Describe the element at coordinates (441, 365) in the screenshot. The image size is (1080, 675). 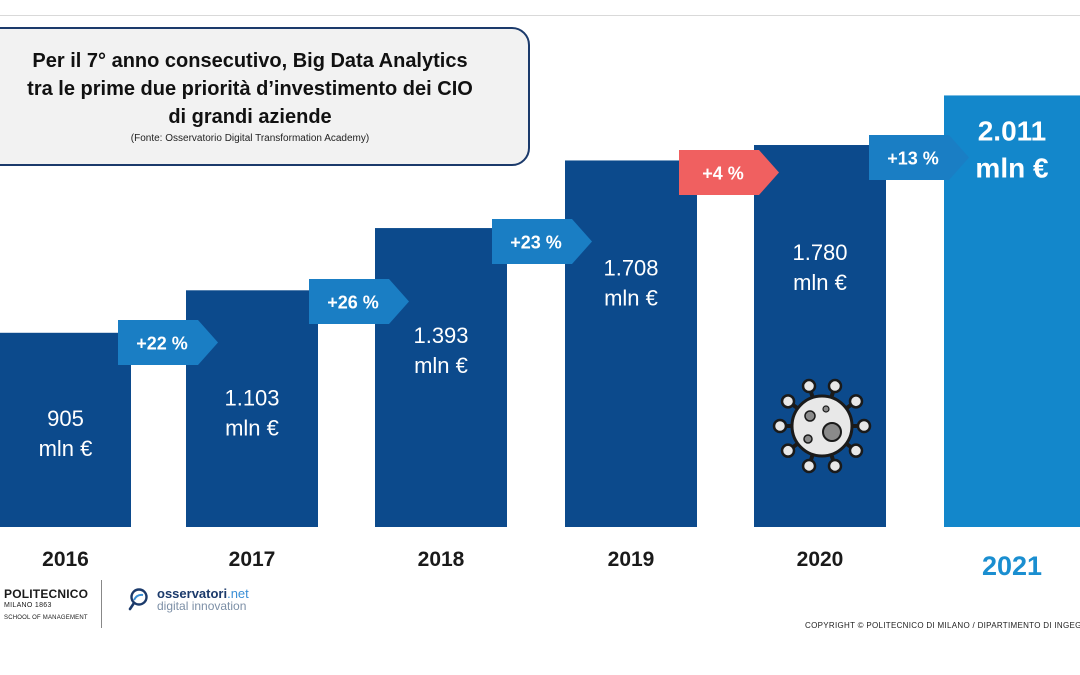
I see `value-unit-2018: mln €` at that location.